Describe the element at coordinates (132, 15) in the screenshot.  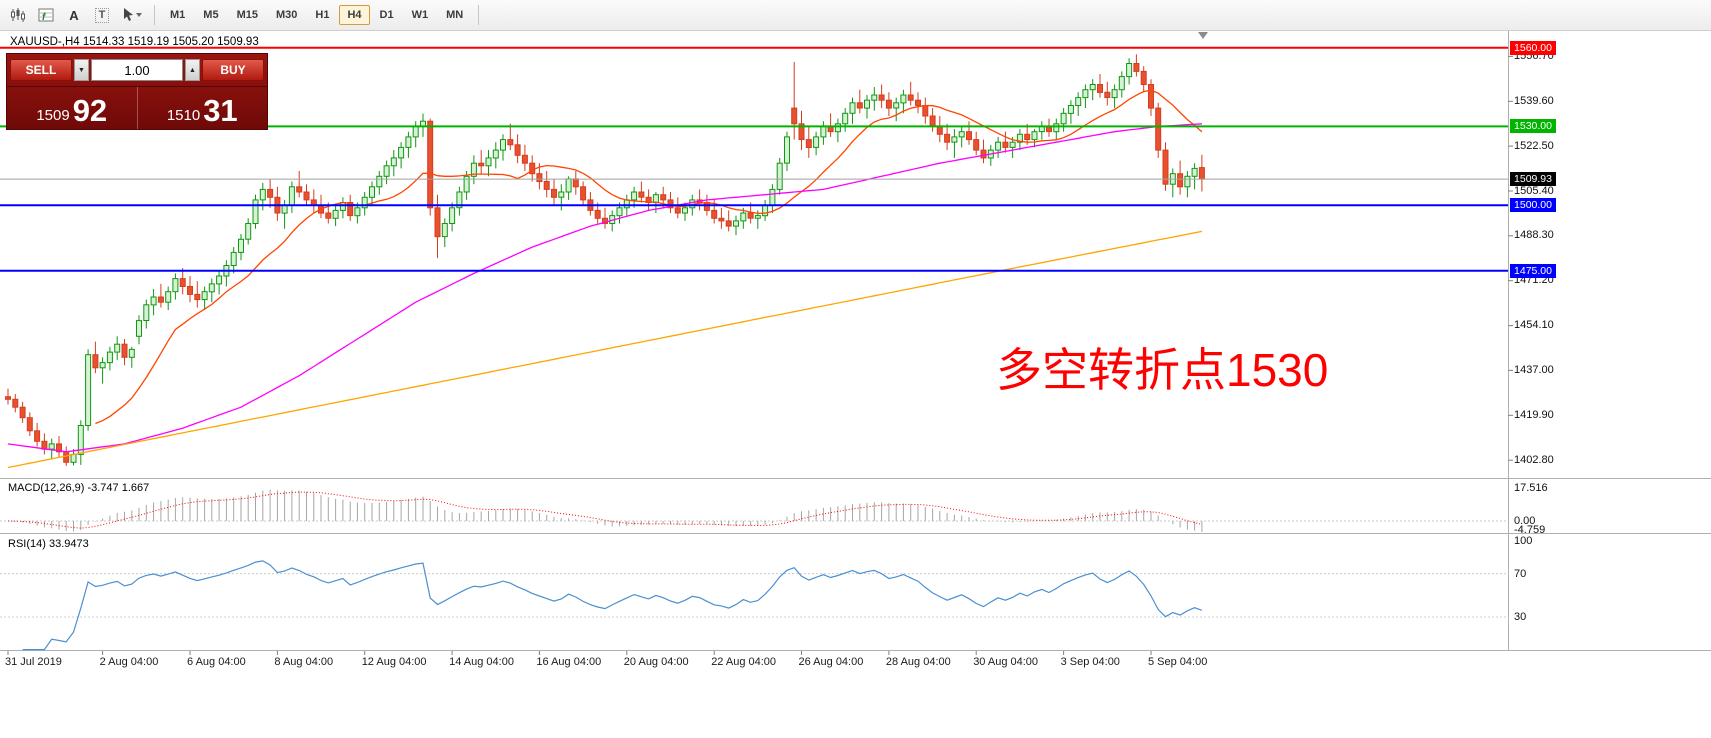
I see `cursor-tool-icon` at that location.